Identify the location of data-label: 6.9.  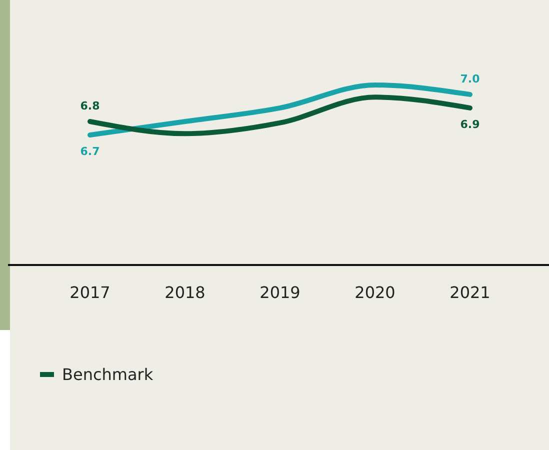
(470, 124).